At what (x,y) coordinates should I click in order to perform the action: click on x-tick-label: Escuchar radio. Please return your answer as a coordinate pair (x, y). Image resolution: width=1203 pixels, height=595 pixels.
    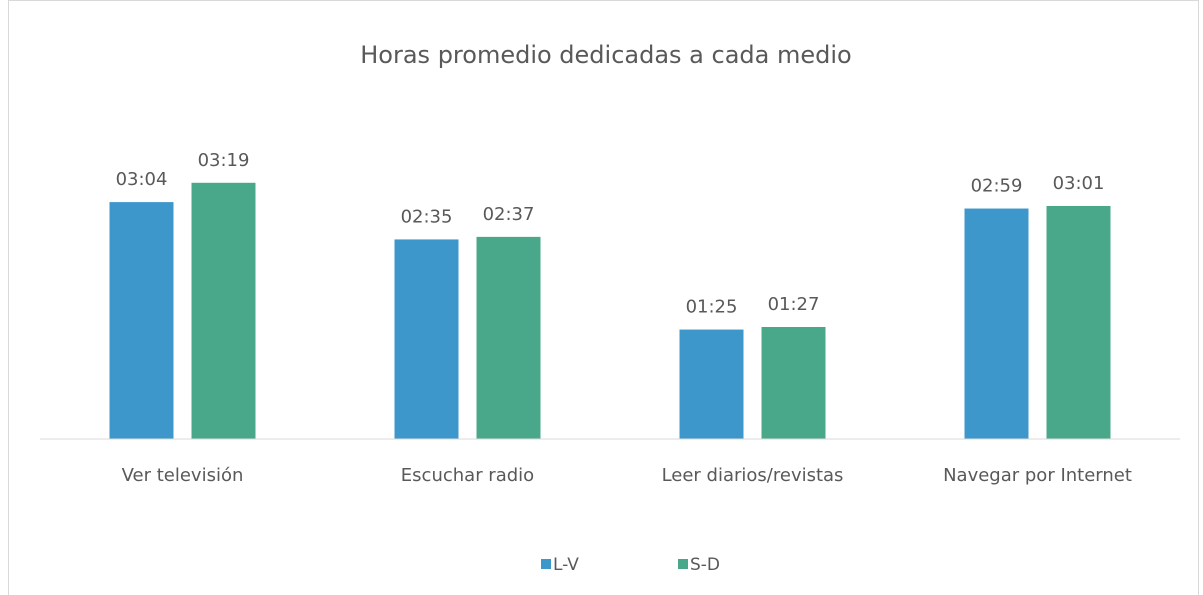
    Looking at the image, I should click on (467, 475).